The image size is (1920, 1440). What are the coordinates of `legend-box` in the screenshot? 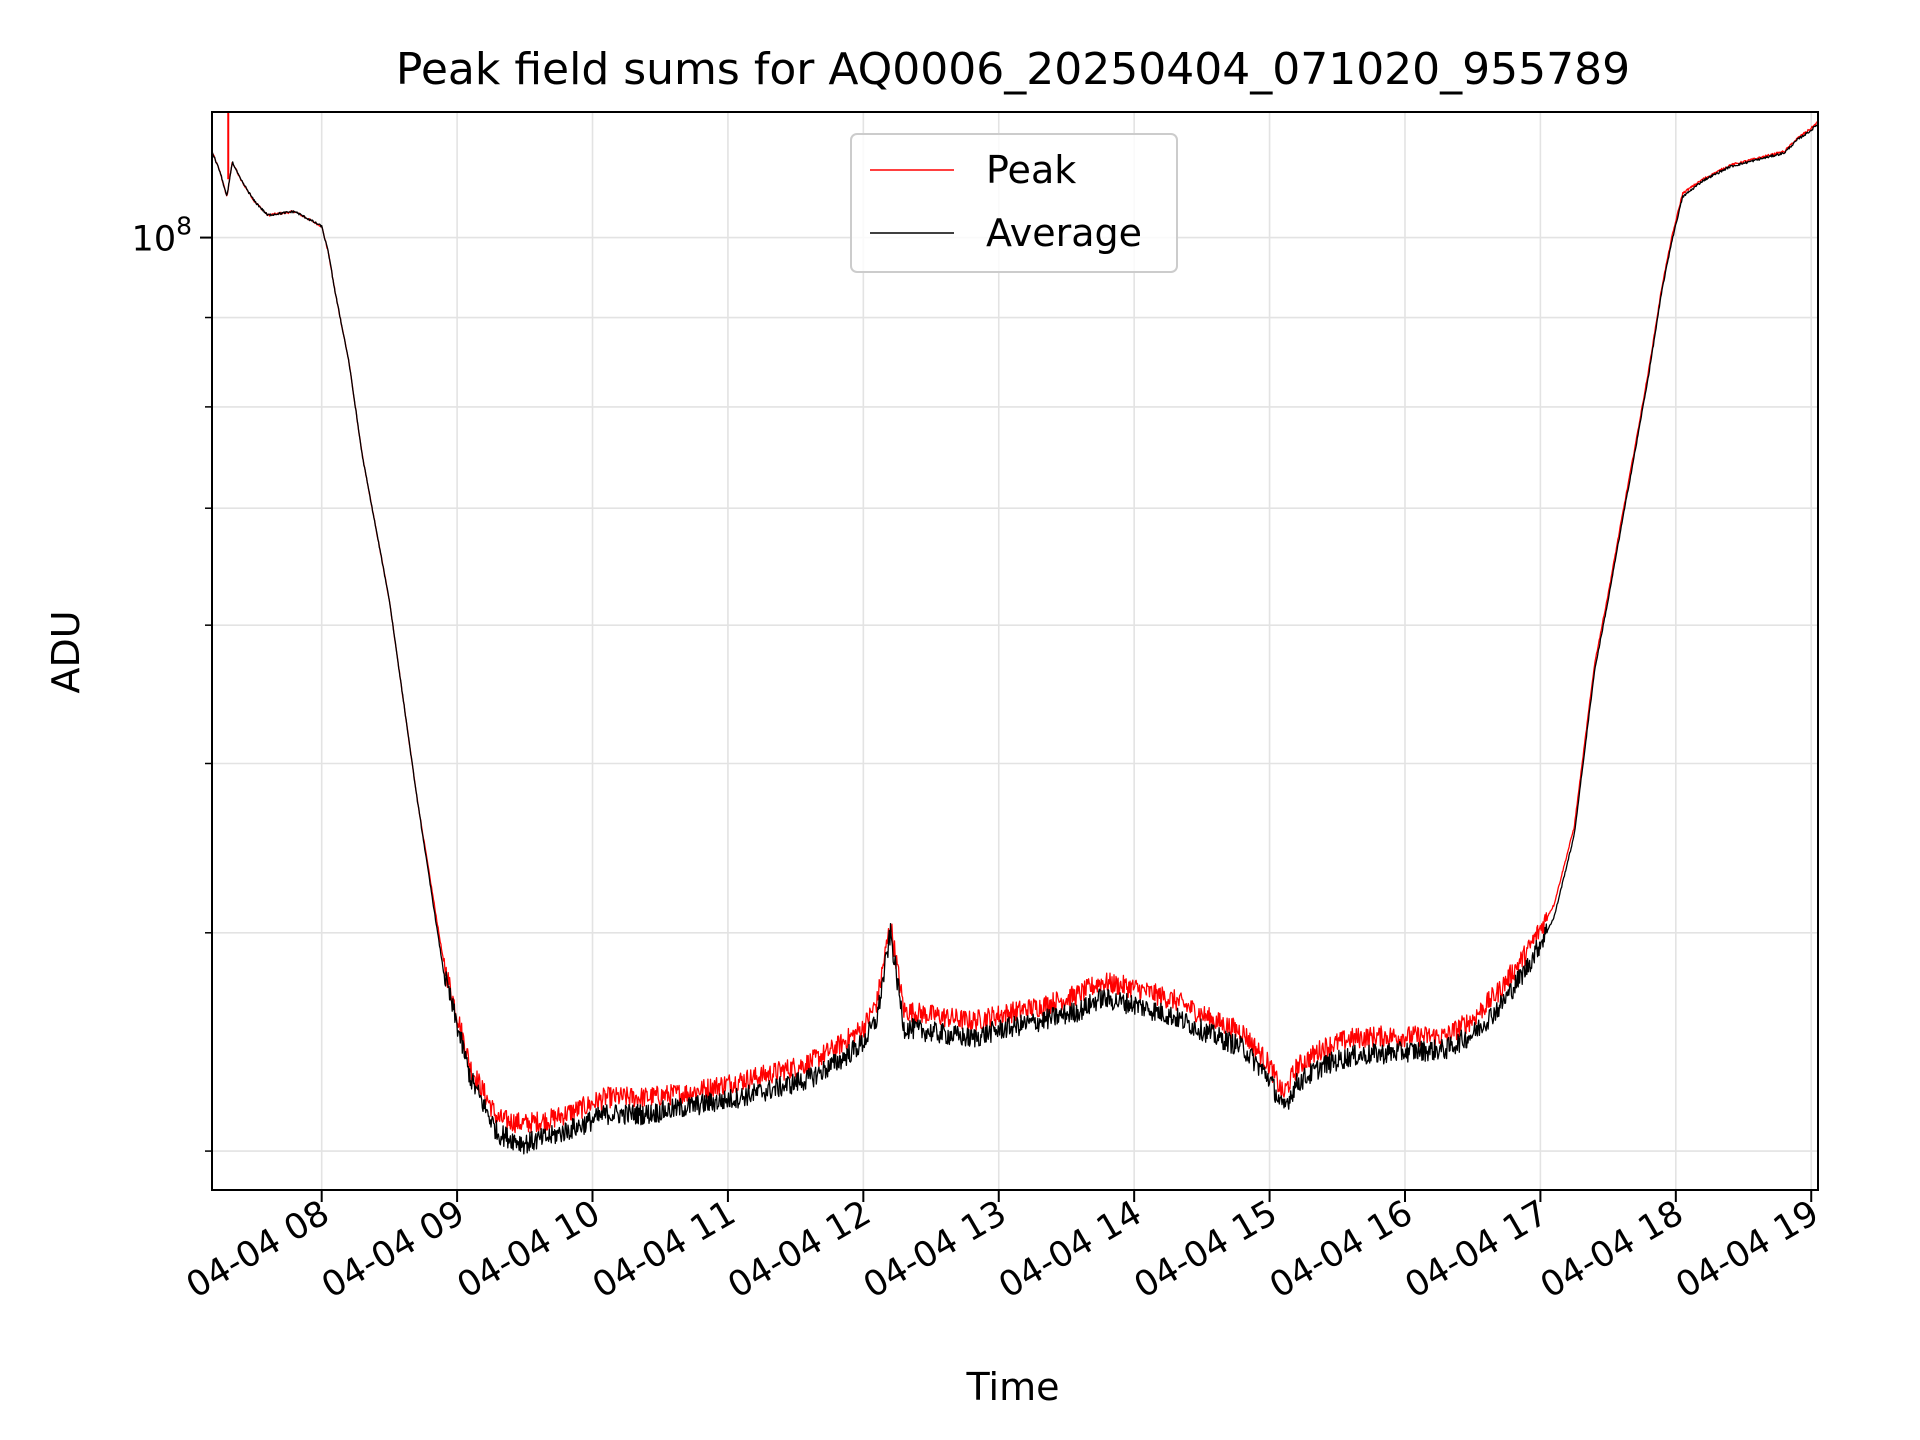 It's located at (1014, 203).